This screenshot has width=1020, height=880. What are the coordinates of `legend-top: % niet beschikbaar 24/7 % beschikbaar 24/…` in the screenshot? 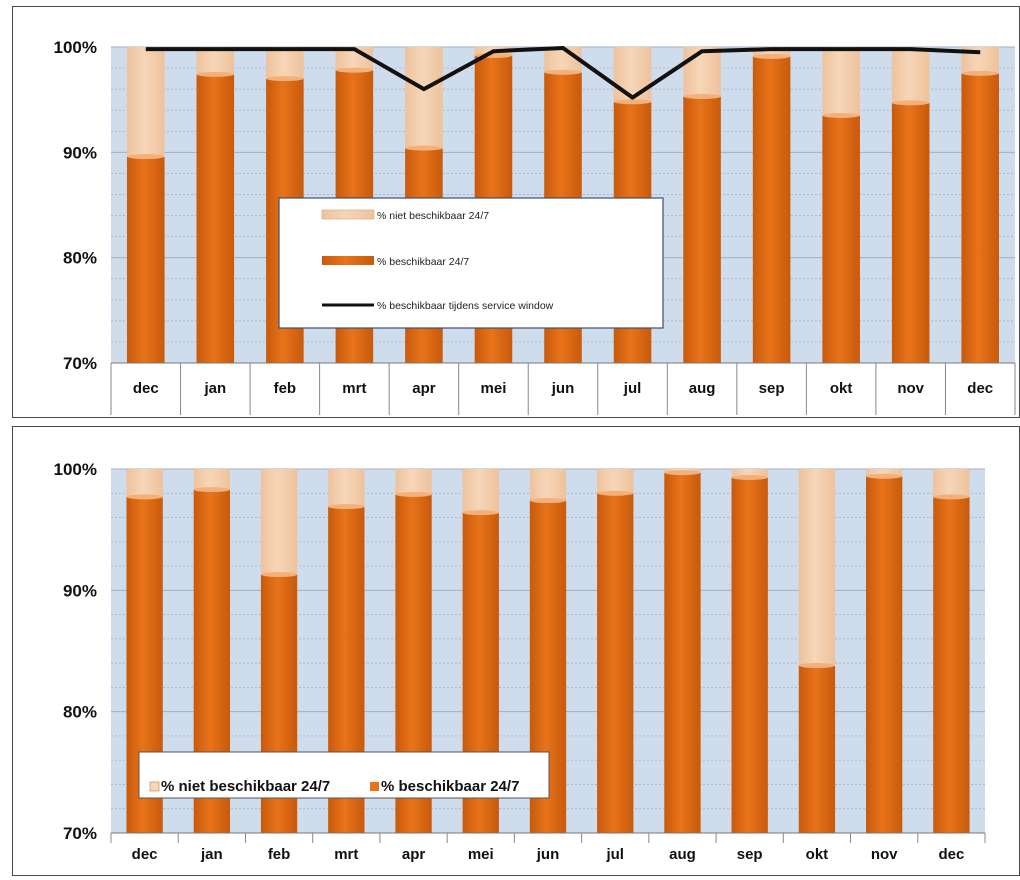 It's located at (471, 263).